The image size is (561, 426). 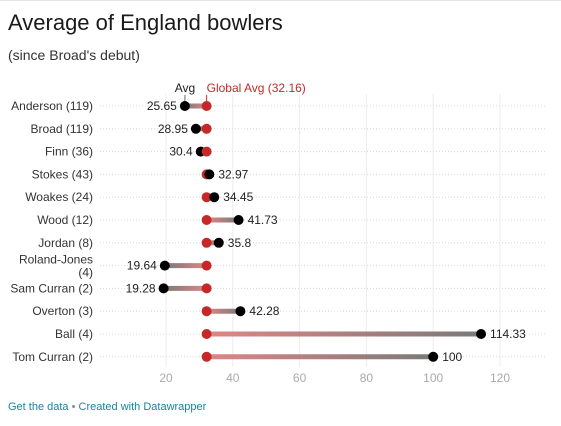 What do you see at coordinates (74, 334) in the screenshot?
I see `category-label: Ball (4)` at bounding box center [74, 334].